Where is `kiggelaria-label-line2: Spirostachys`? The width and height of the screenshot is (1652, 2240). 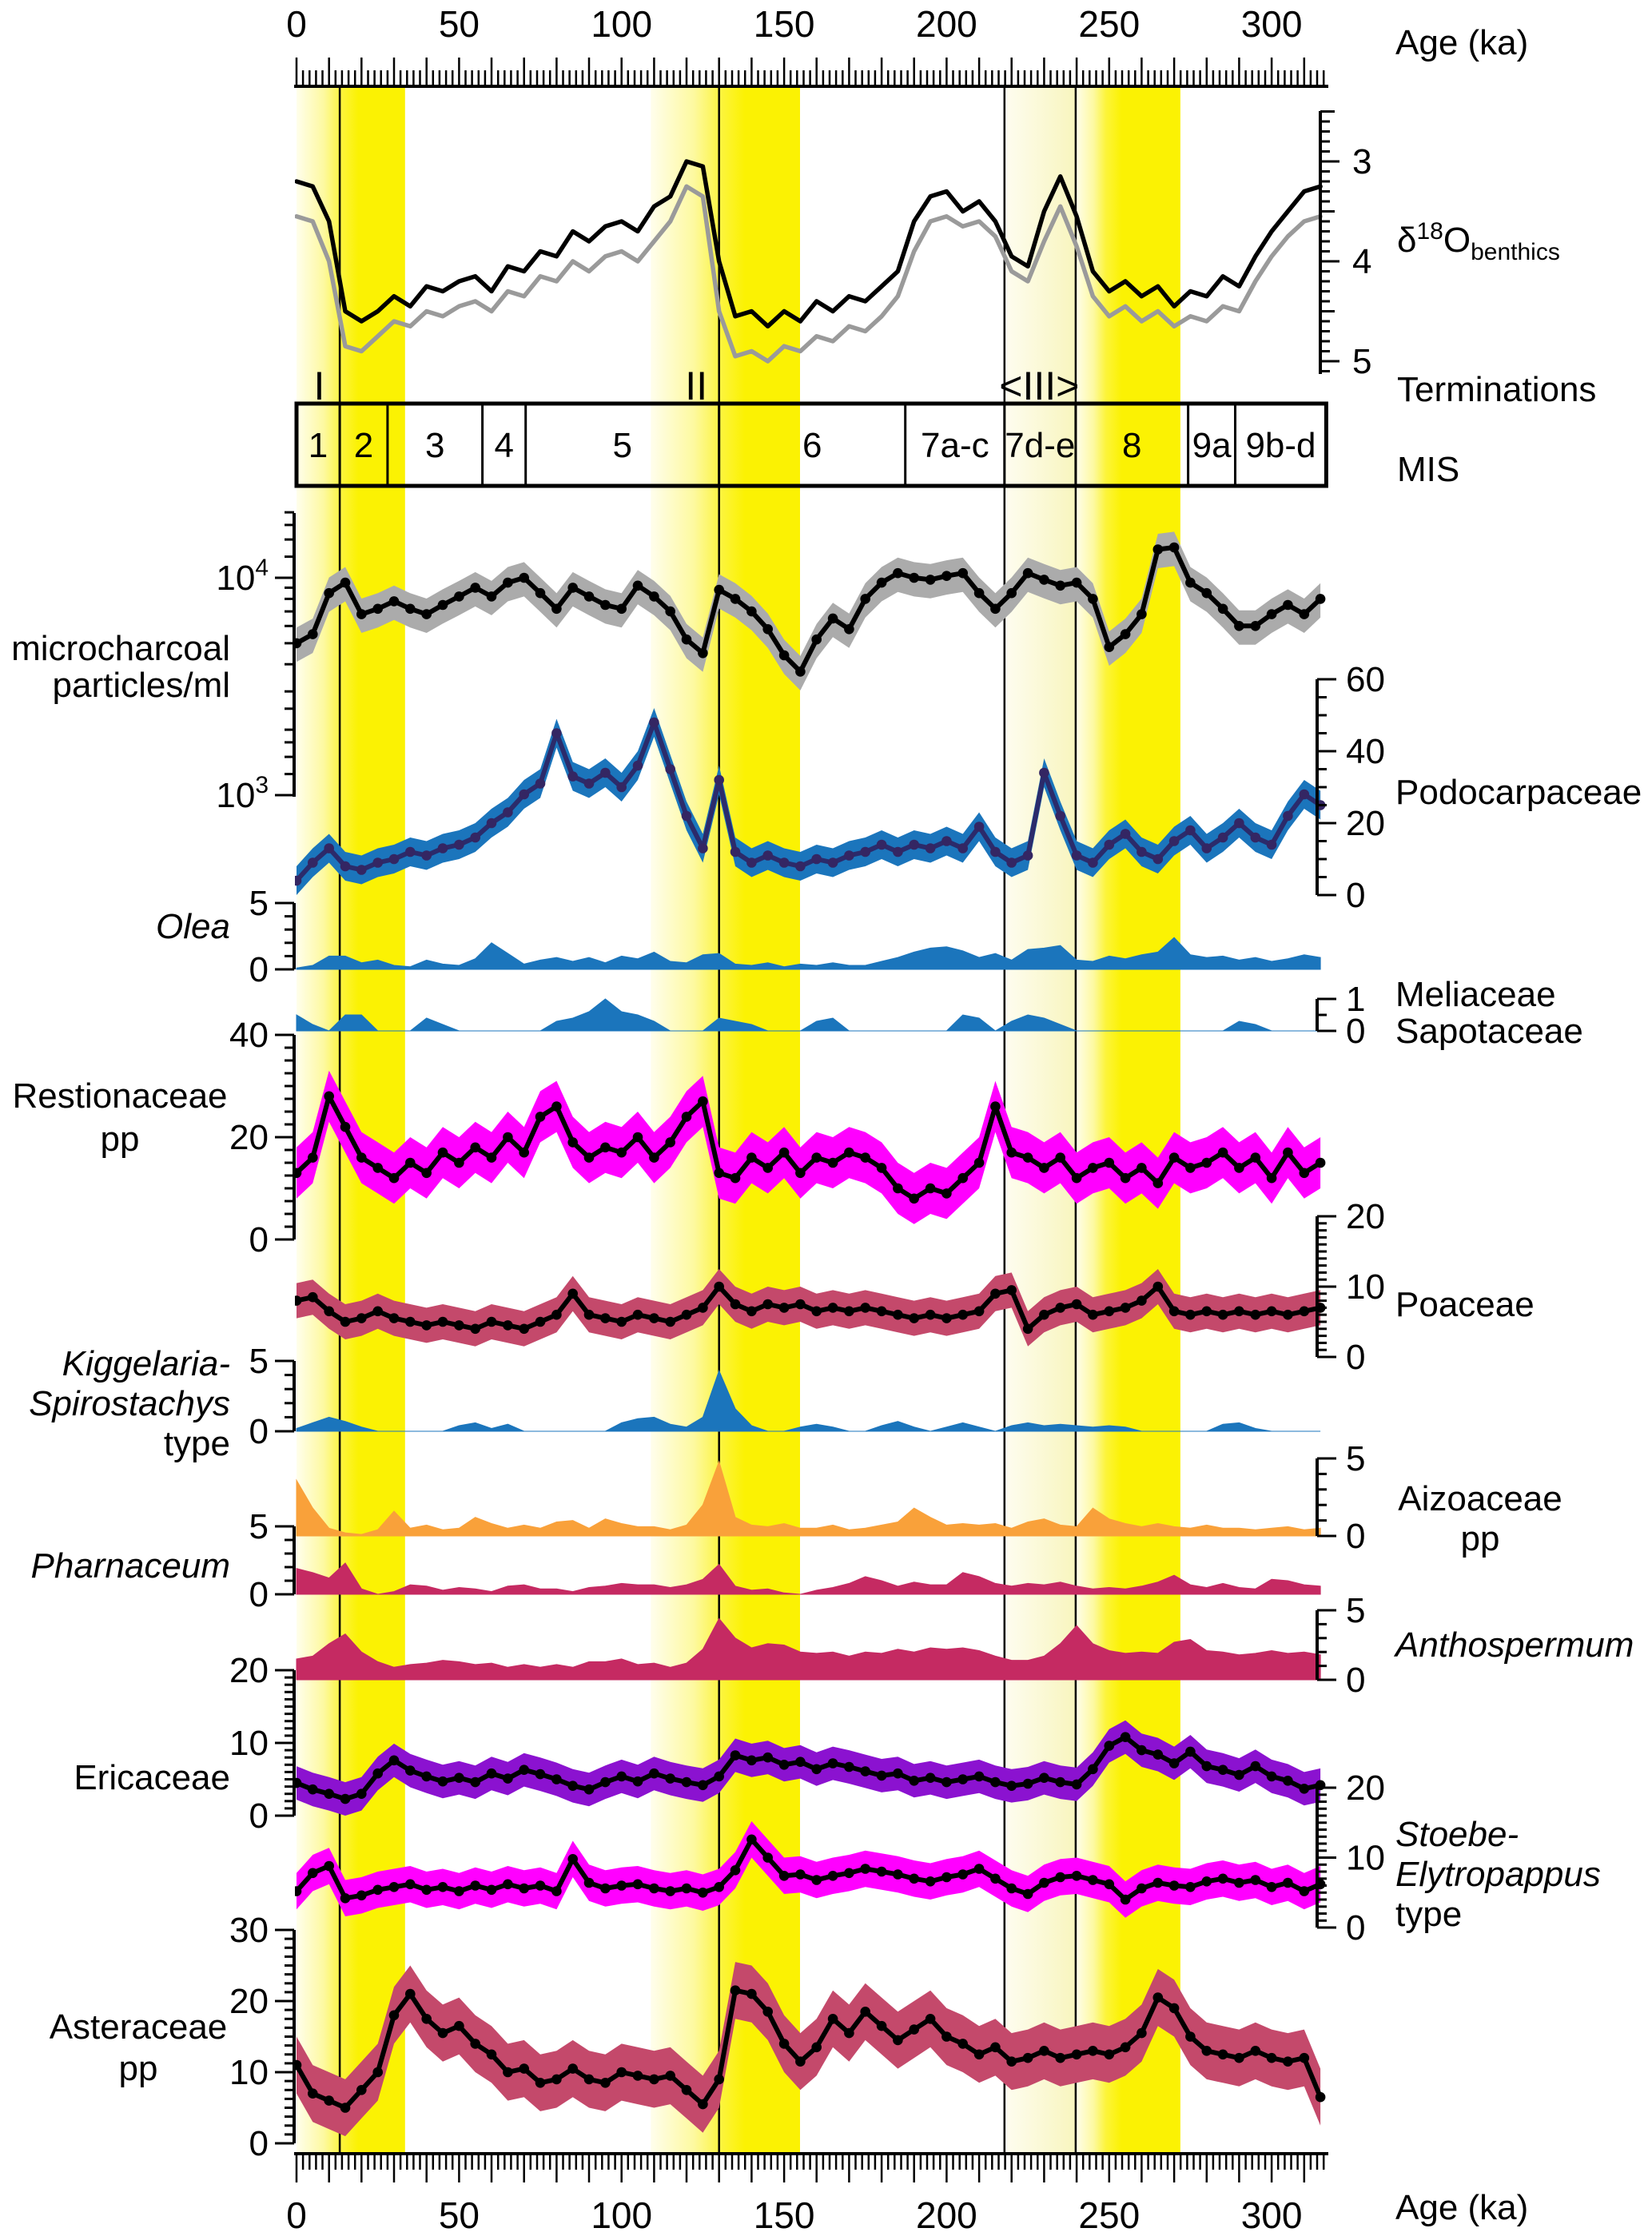 kiggelaria-label-line2: Spirostachys is located at coordinates (129, 1404).